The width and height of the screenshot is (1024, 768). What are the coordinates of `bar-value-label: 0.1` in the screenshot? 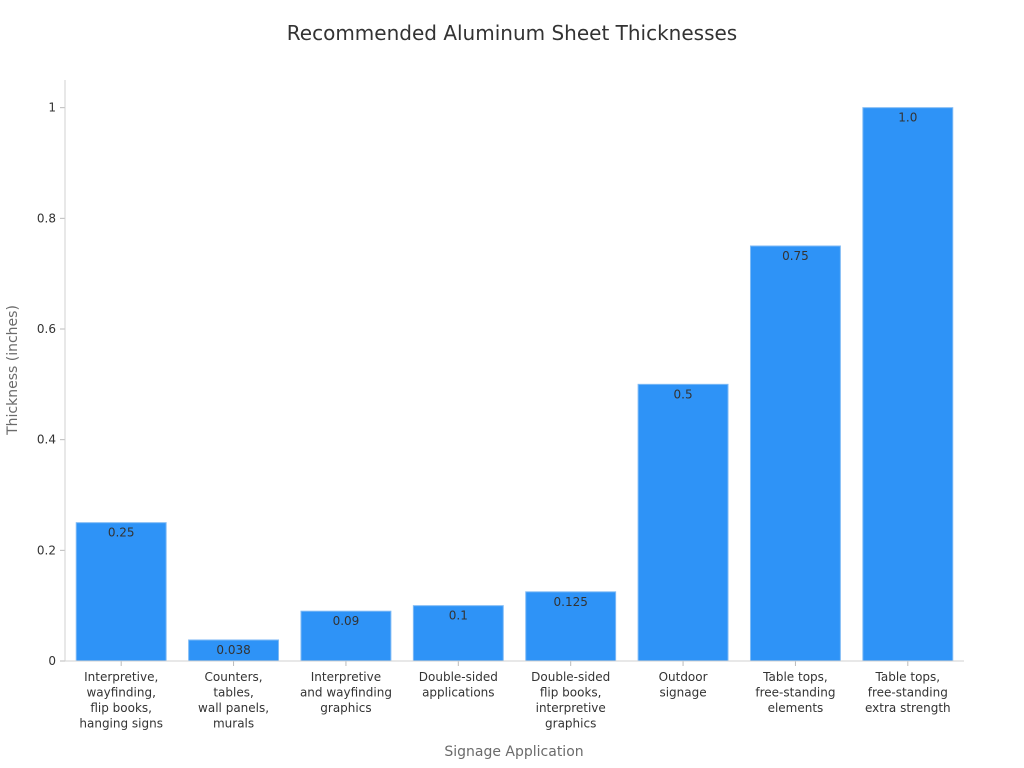 It's located at (458, 616).